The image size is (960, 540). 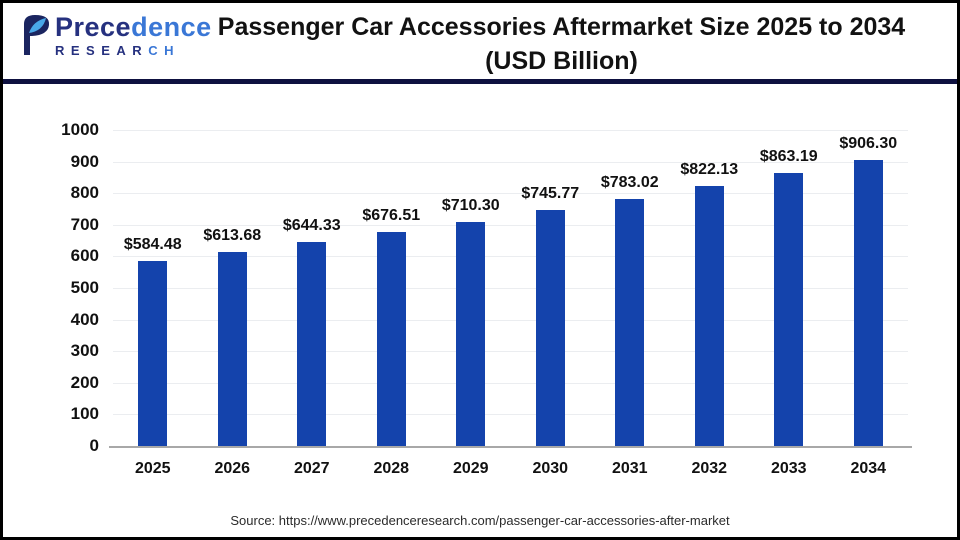 I want to click on x-axis-label-2030: 2030, so click(x=550, y=468).